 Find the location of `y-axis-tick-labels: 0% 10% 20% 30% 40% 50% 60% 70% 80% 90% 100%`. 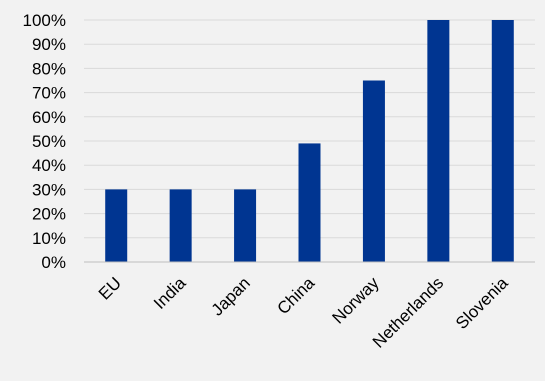

y-axis-tick-labels: 0% 10% 20% 30% 40% 50% 60% 70% 80% 90% 100% is located at coordinates (44, 141).